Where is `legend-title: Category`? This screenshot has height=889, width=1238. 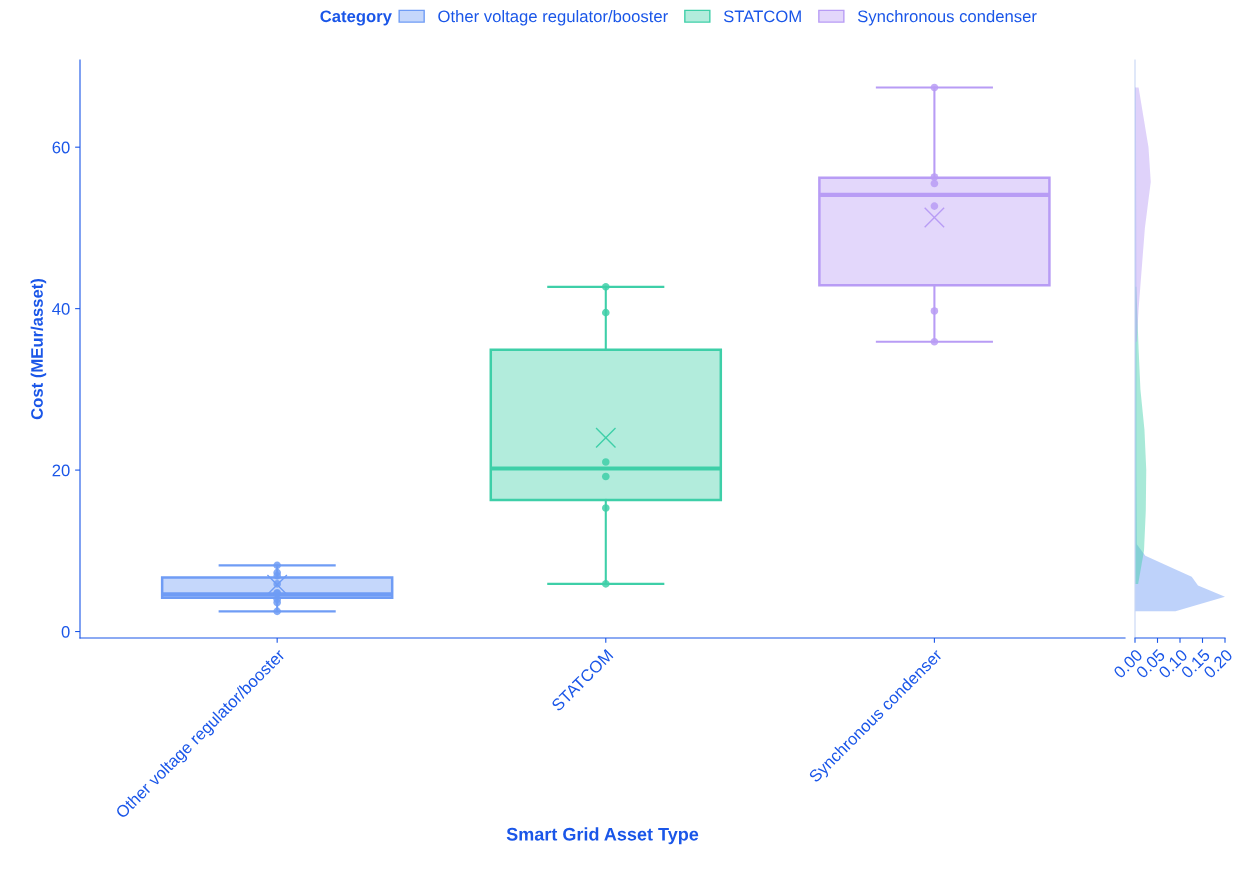 legend-title: Category is located at coordinates (356, 18).